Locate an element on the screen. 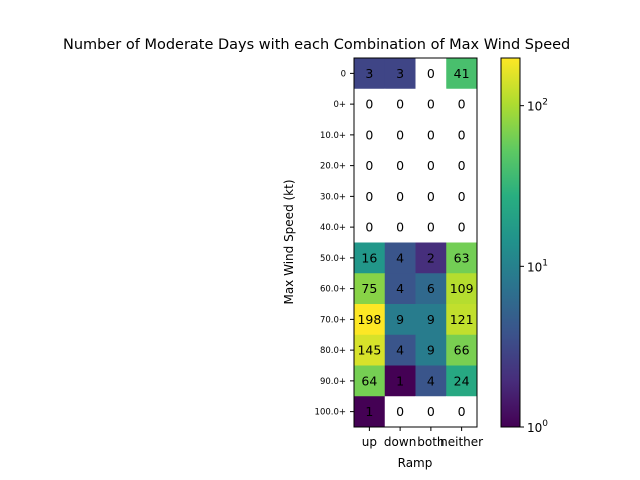 This screenshot has height=480, width=640. y-tick-label: 80.0+ is located at coordinates (333, 351).